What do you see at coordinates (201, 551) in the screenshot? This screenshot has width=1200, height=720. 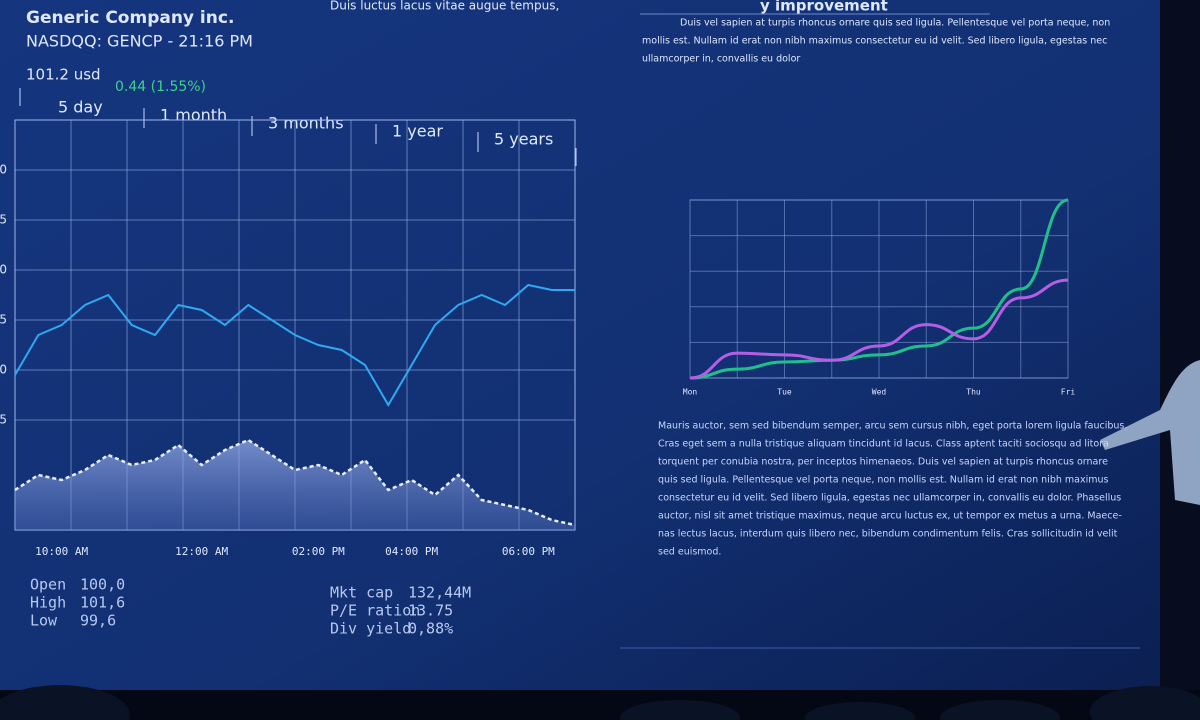 I see `x-tick-label: 12:00 AM` at bounding box center [201, 551].